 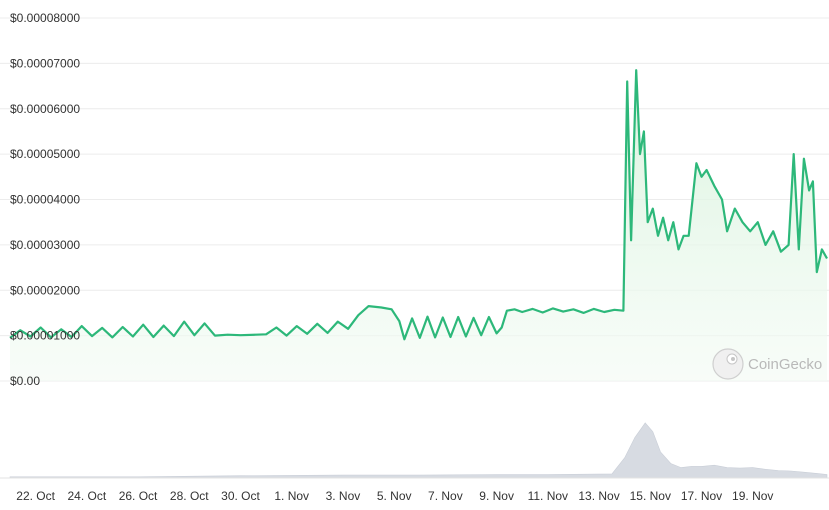 What do you see at coordinates (291, 496) in the screenshot?
I see `x-tick-label: 1. Nov` at bounding box center [291, 496].